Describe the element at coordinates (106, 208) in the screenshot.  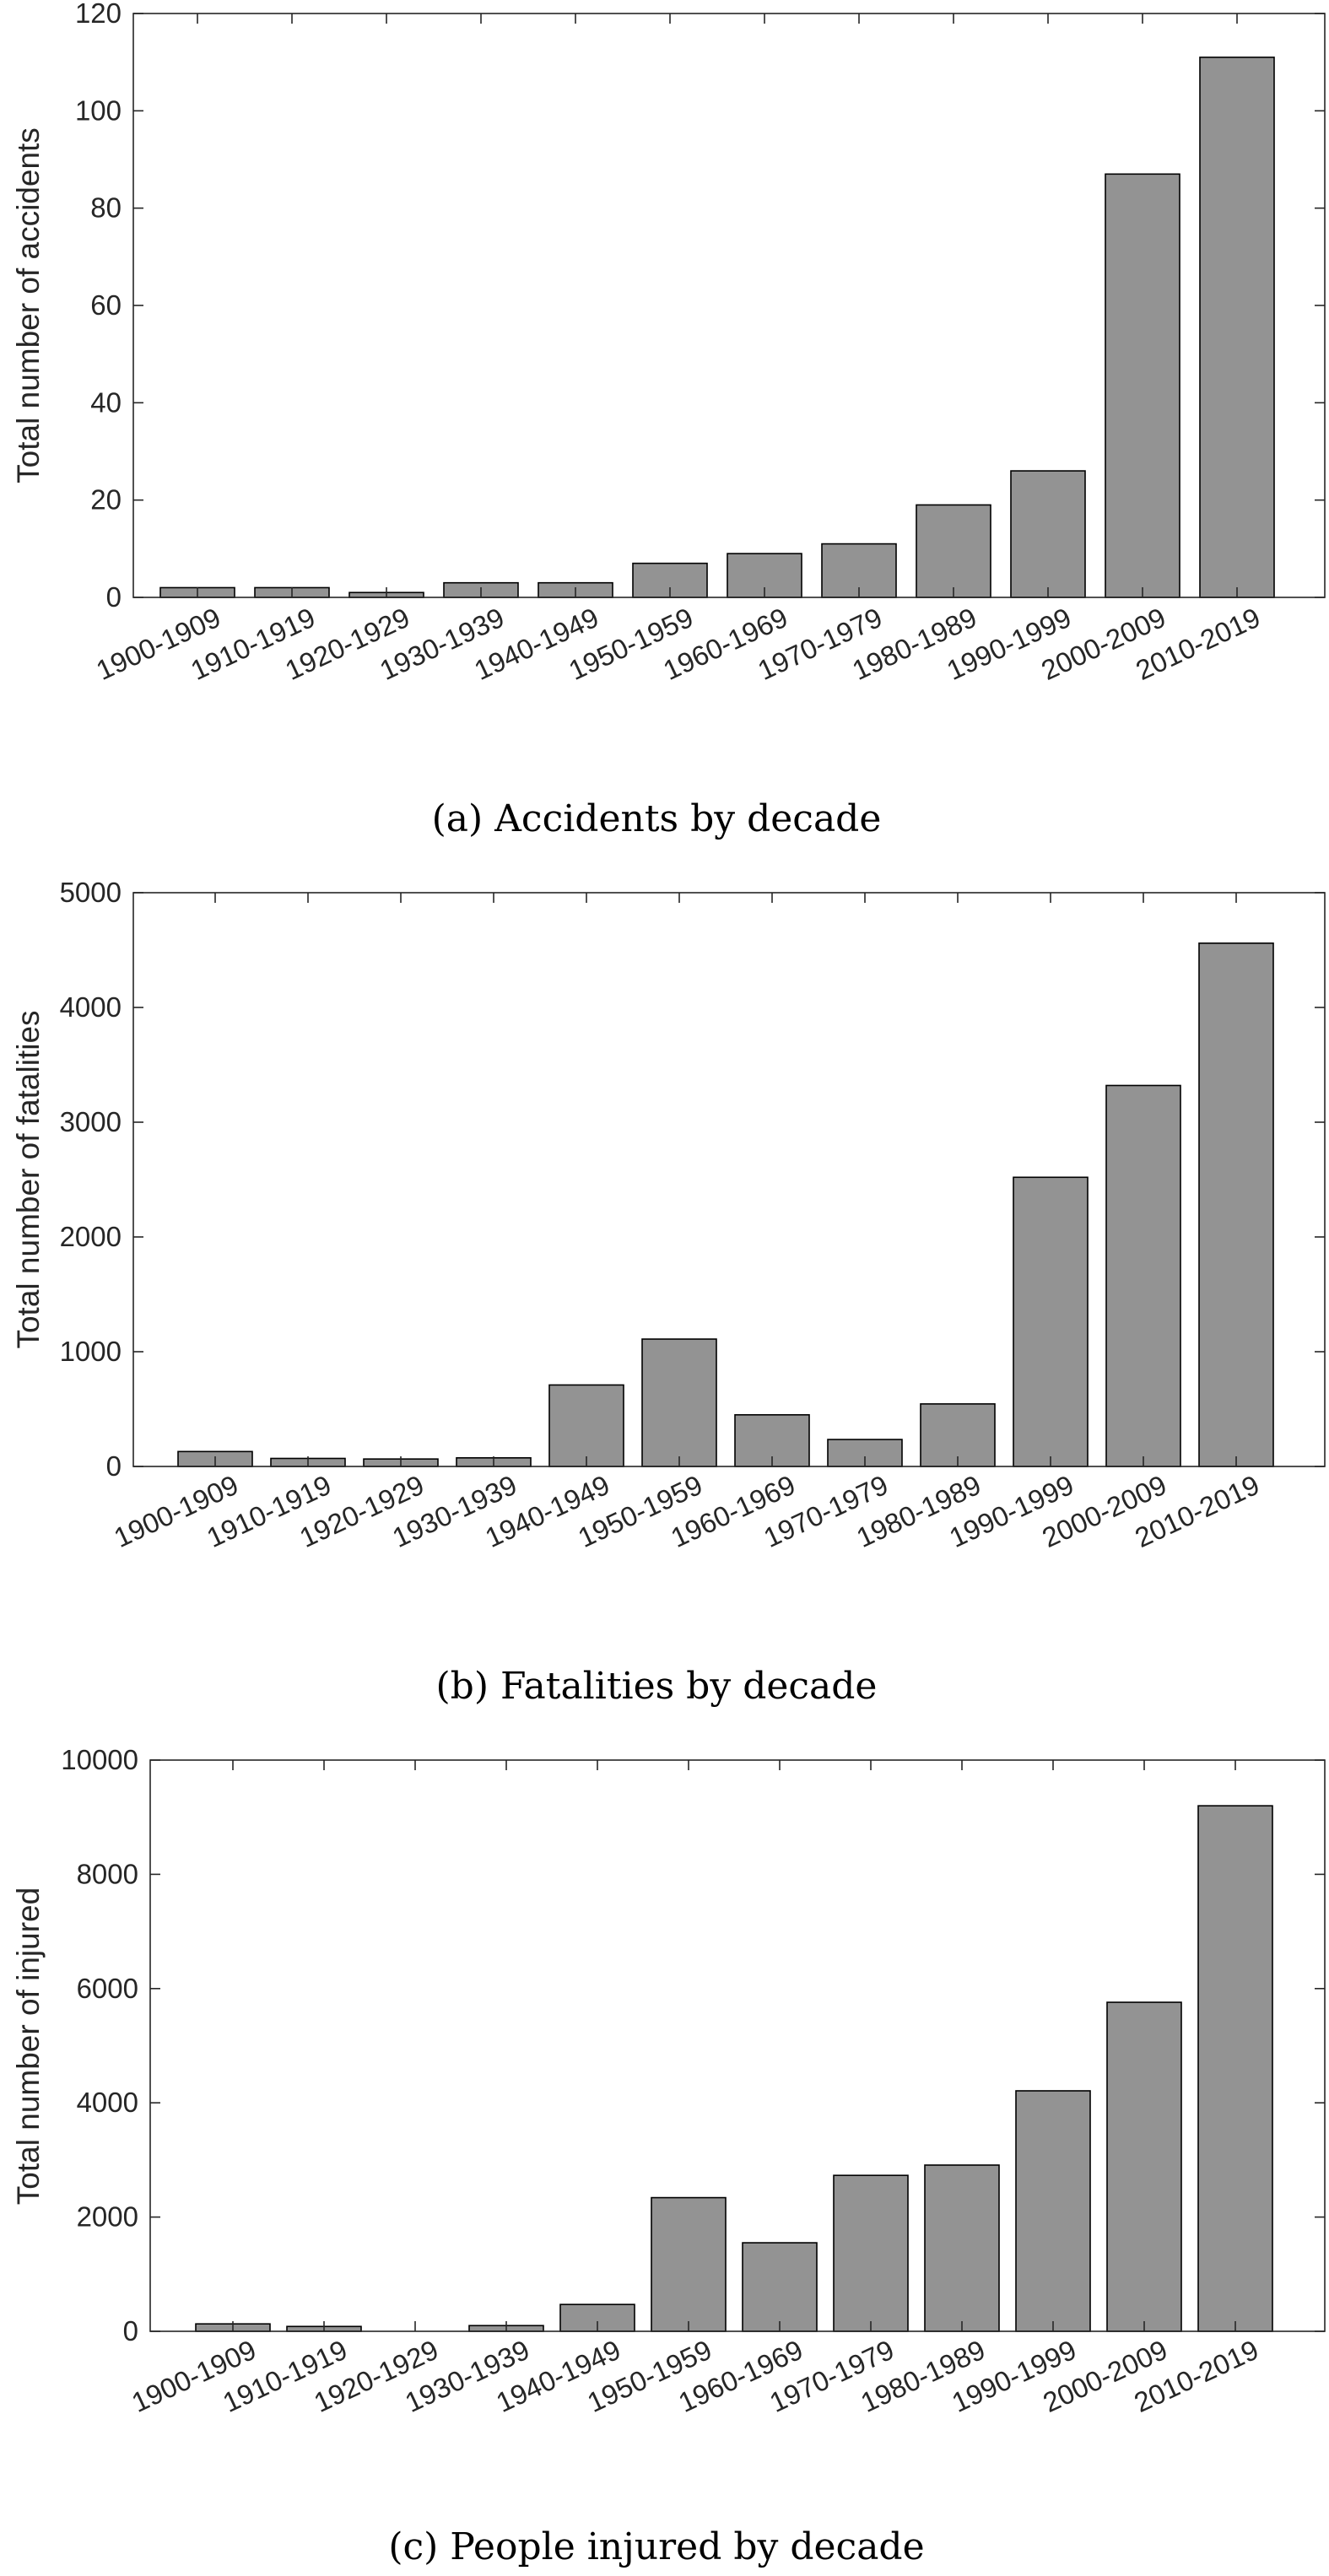
I see `y-tick-label: 80` at that location.